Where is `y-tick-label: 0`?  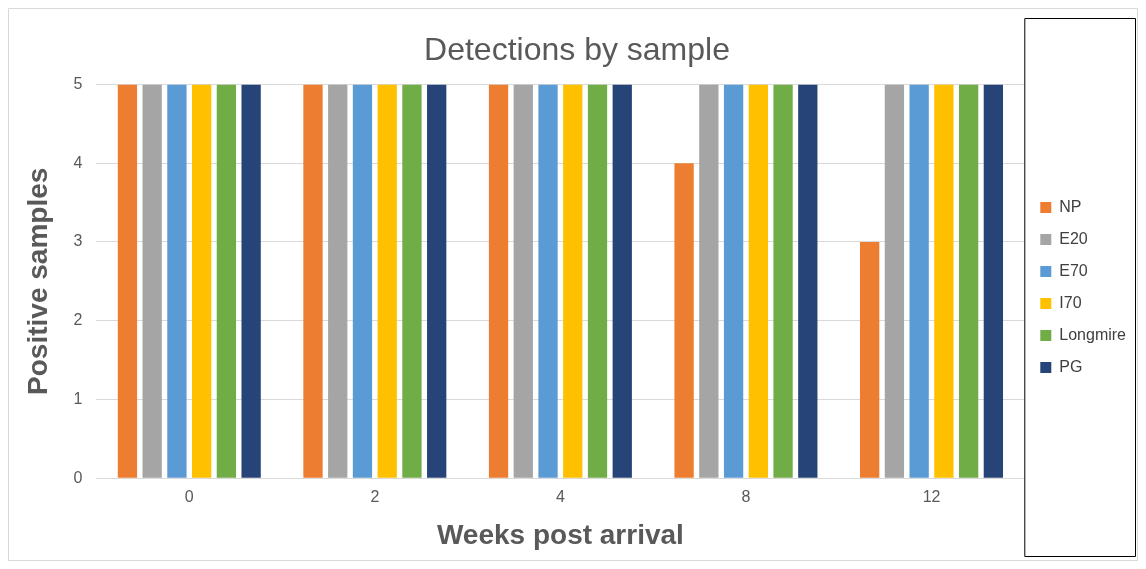
y-tick-label: 0 is located at coordinates (78, 477).